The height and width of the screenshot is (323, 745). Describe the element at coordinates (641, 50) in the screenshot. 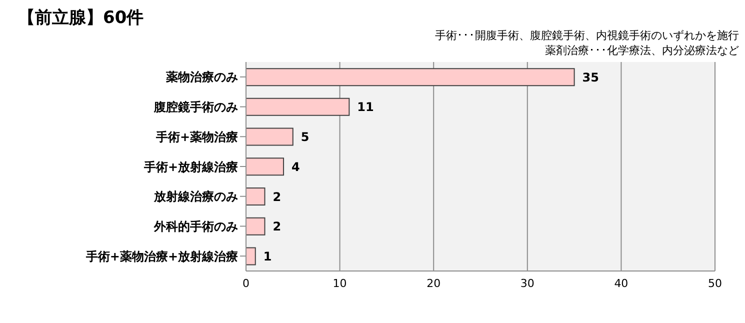

I see `text: 薬剤治療･･･化学療法、内分泌療法など` at that location.